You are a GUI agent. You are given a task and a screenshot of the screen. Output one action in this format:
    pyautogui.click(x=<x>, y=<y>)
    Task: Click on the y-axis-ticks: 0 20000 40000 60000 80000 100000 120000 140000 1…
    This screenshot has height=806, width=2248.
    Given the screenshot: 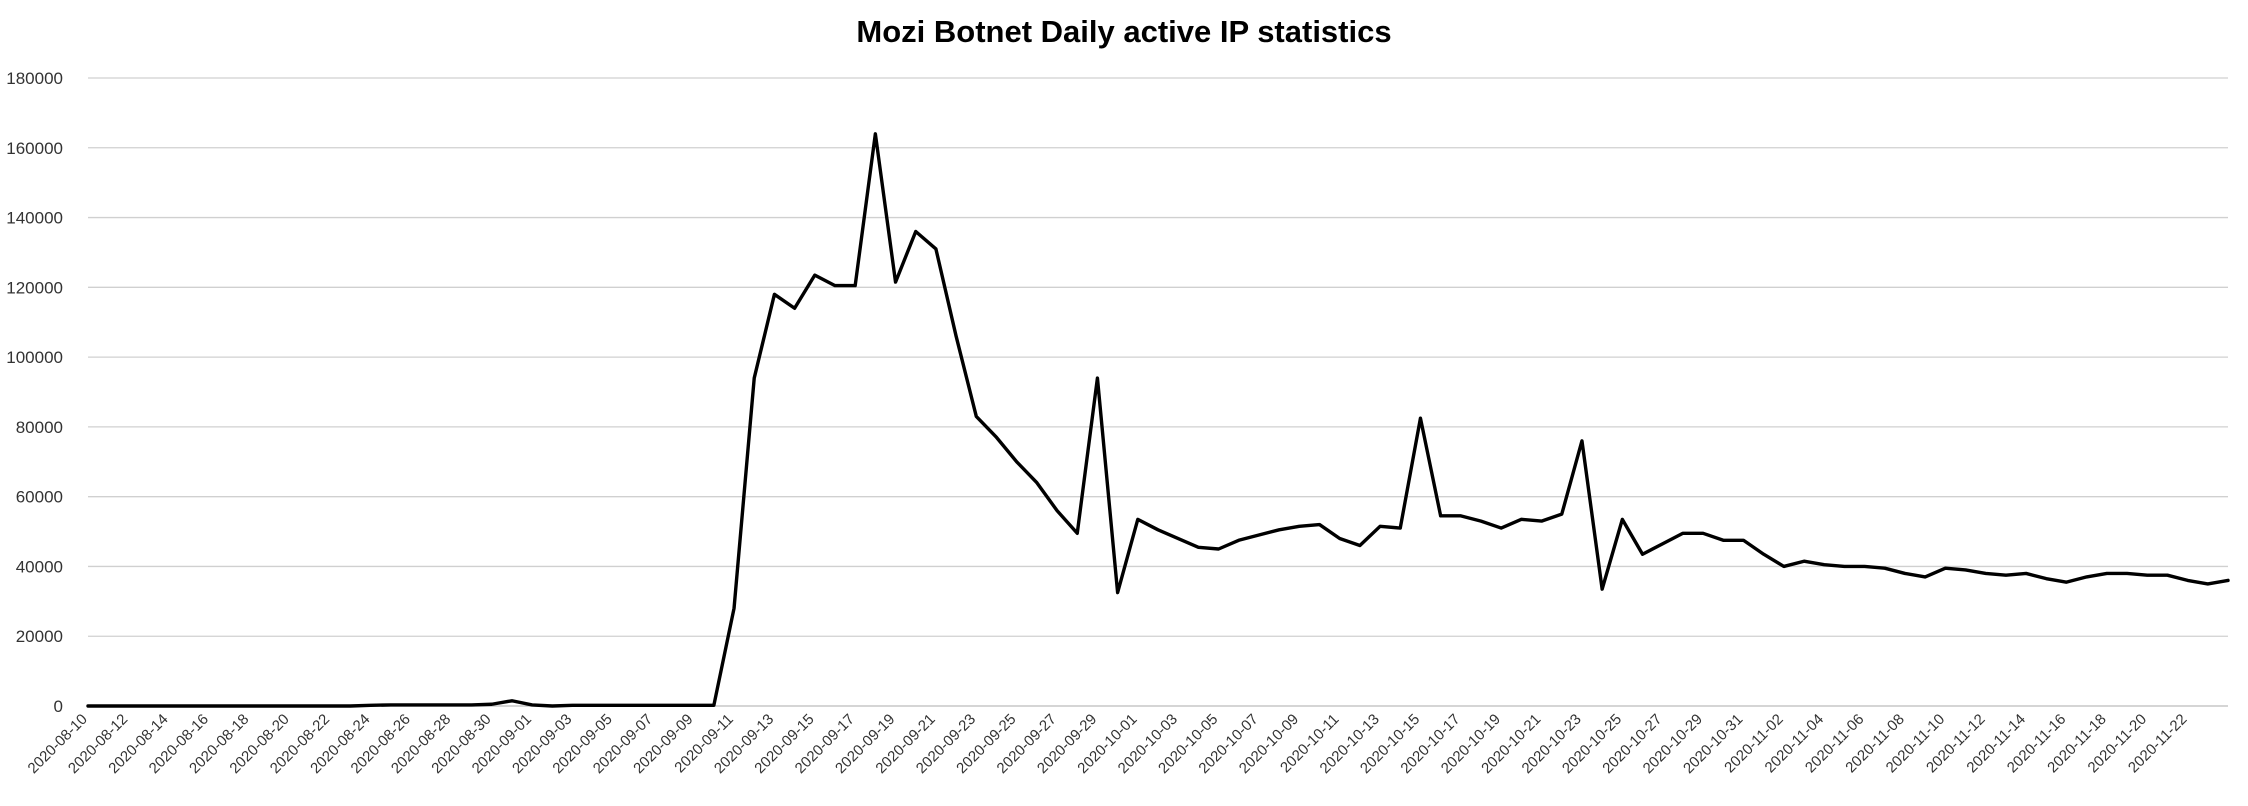 What is the action you would take?
    pyautogui.click(x=34, y=392)
    